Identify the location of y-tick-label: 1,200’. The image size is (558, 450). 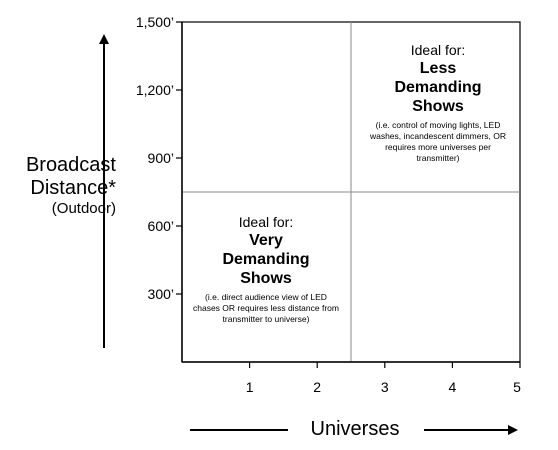
(155, 90).